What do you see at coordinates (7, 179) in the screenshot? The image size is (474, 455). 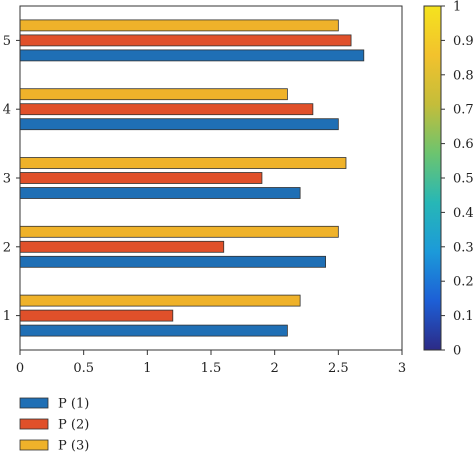 I see `y-tick-label: 3` at bounding box center [7, 179].